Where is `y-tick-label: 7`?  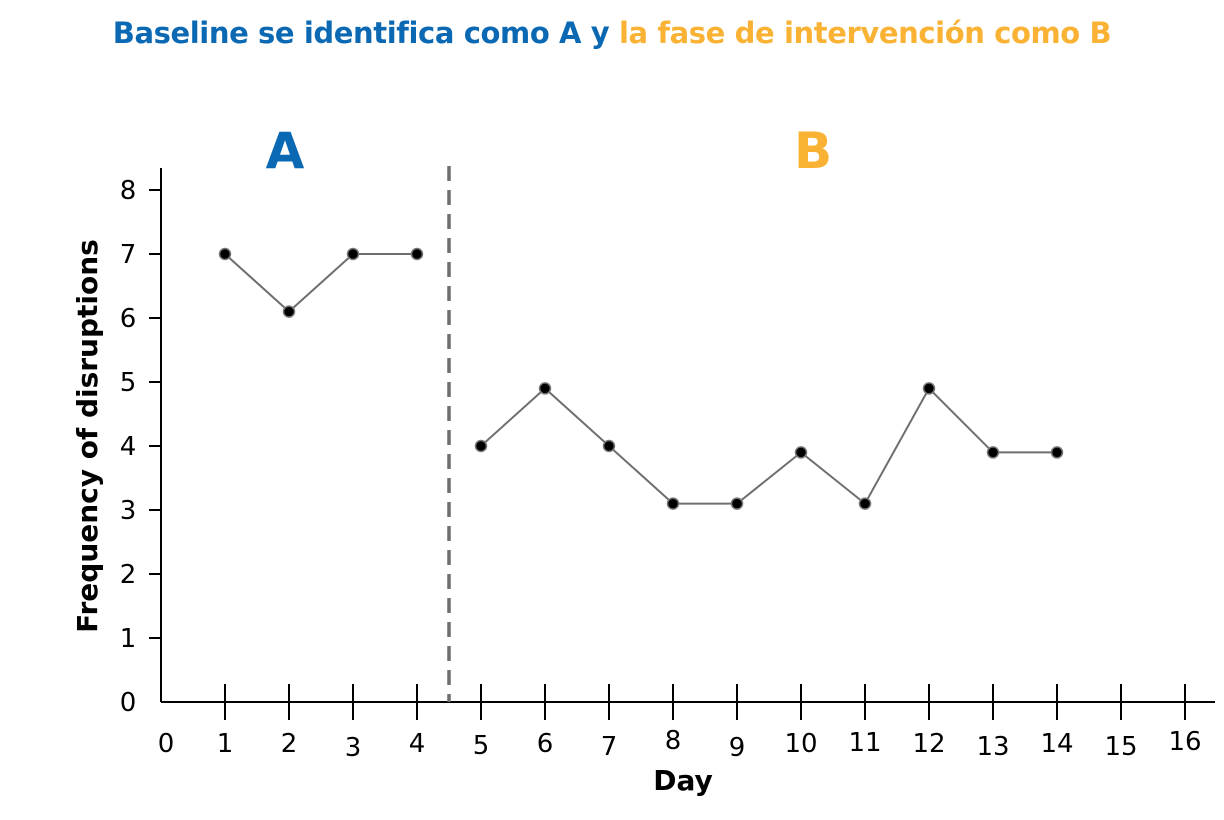 y-tick-label: 7 is located at coordinates (128, 255).